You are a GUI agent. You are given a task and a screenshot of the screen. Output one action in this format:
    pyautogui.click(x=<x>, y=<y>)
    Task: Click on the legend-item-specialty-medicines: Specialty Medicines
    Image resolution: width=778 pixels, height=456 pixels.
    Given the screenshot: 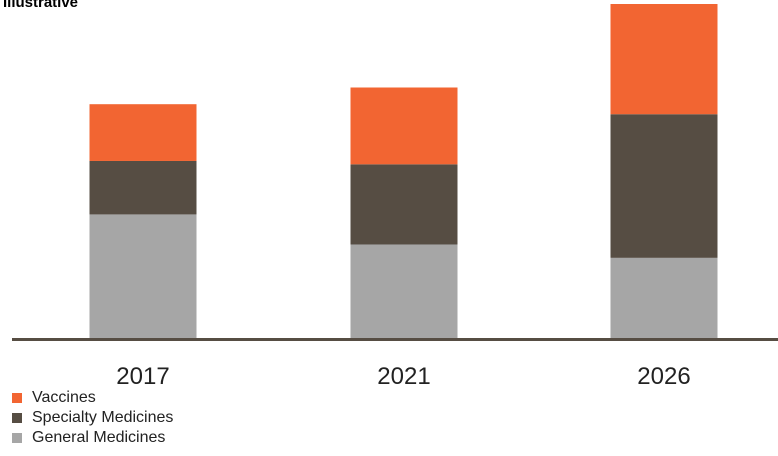 What is the action you would take?
    pyautogui.click(x=92, y=418)
    